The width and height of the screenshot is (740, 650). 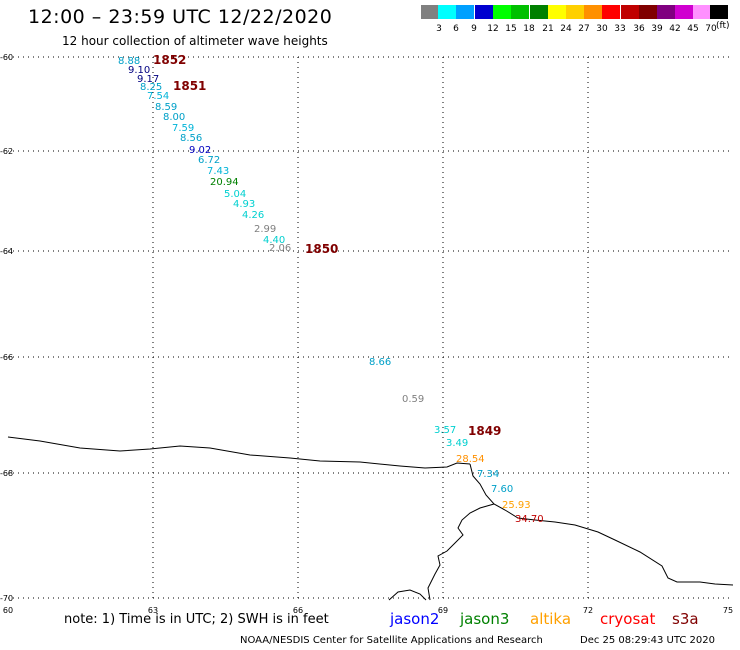 What do you see at coordinates (647, 640) in the screenshot?
I see `generation-timestamp: Dec 25 08:29:43 UTC 2020` at bounding box center [647, 640].